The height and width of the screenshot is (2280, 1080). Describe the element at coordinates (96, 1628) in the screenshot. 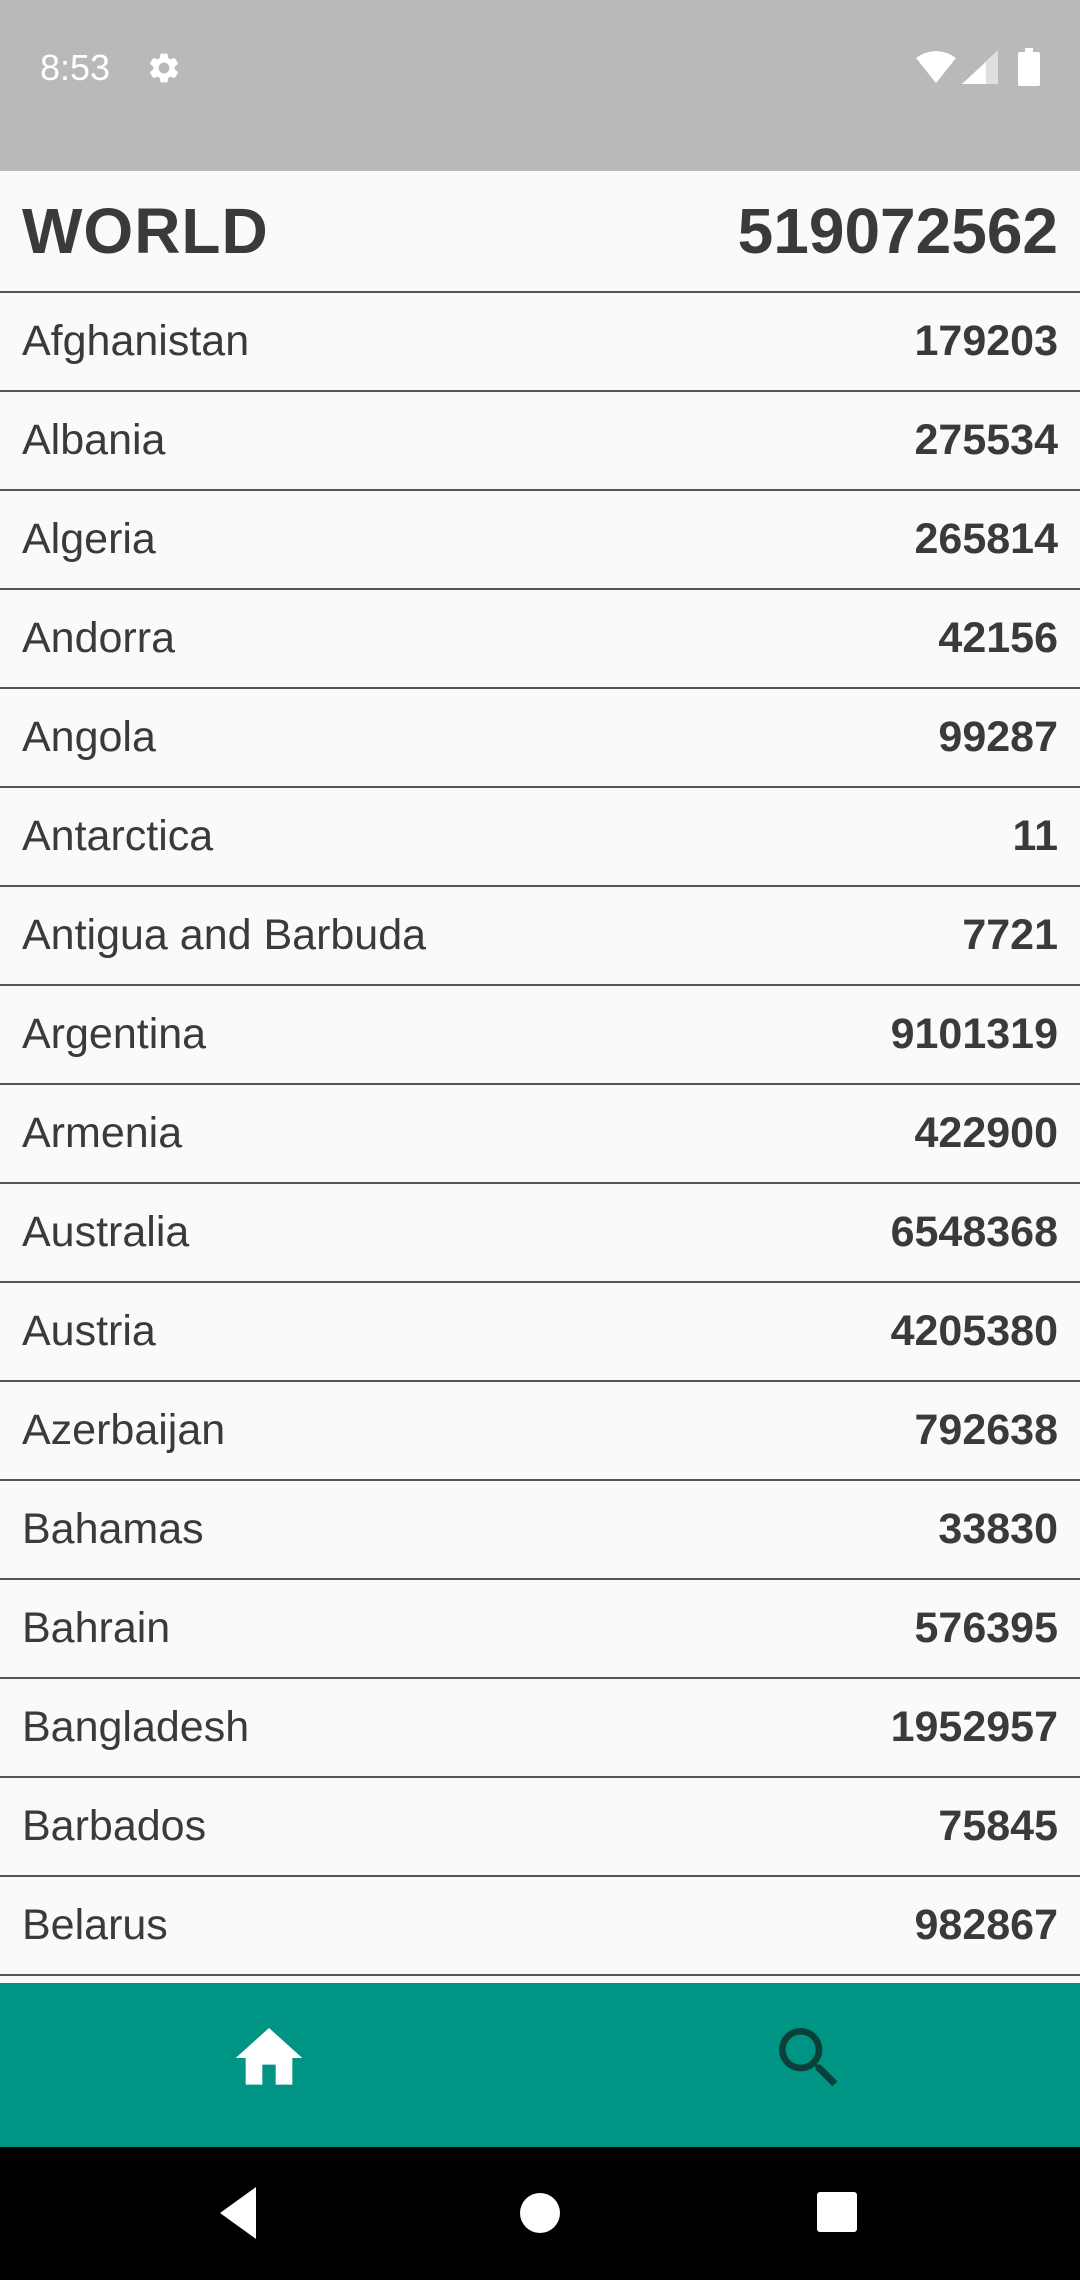

I see `country-name: Bahrain` at that location.